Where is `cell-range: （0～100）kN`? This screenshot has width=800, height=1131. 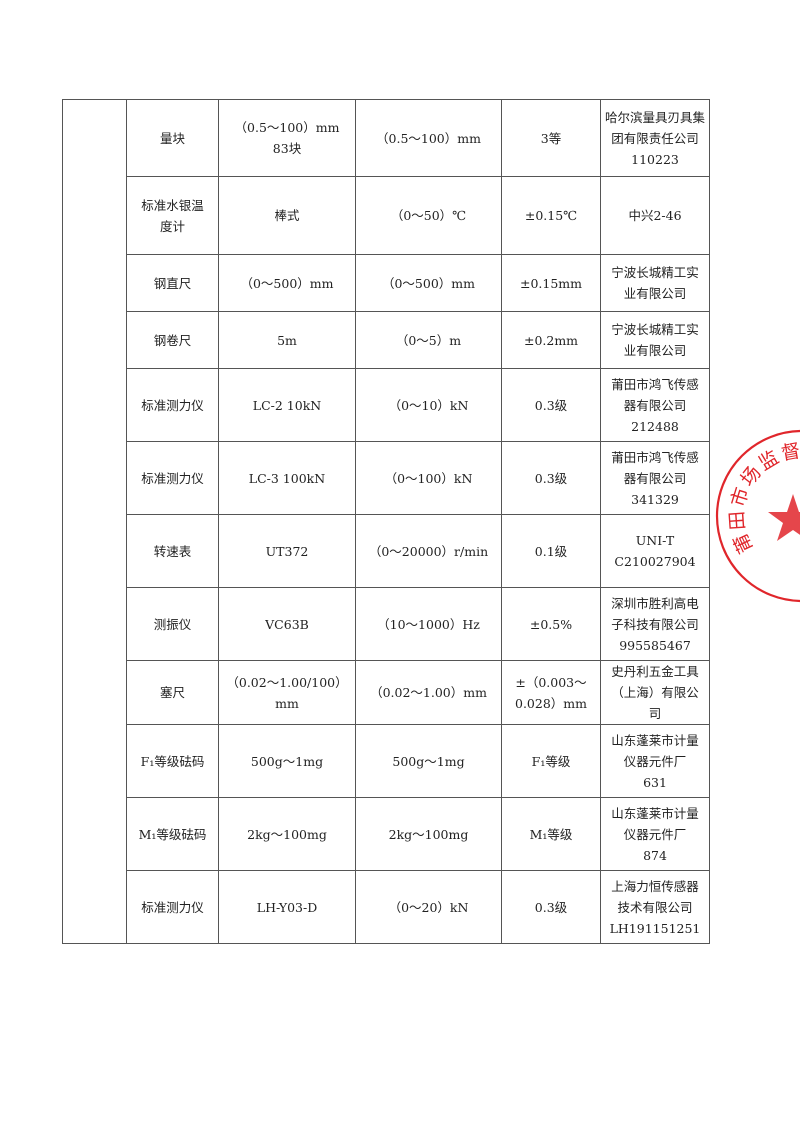 cell-range: （0～100）kN is located at coordinates (428, 478).